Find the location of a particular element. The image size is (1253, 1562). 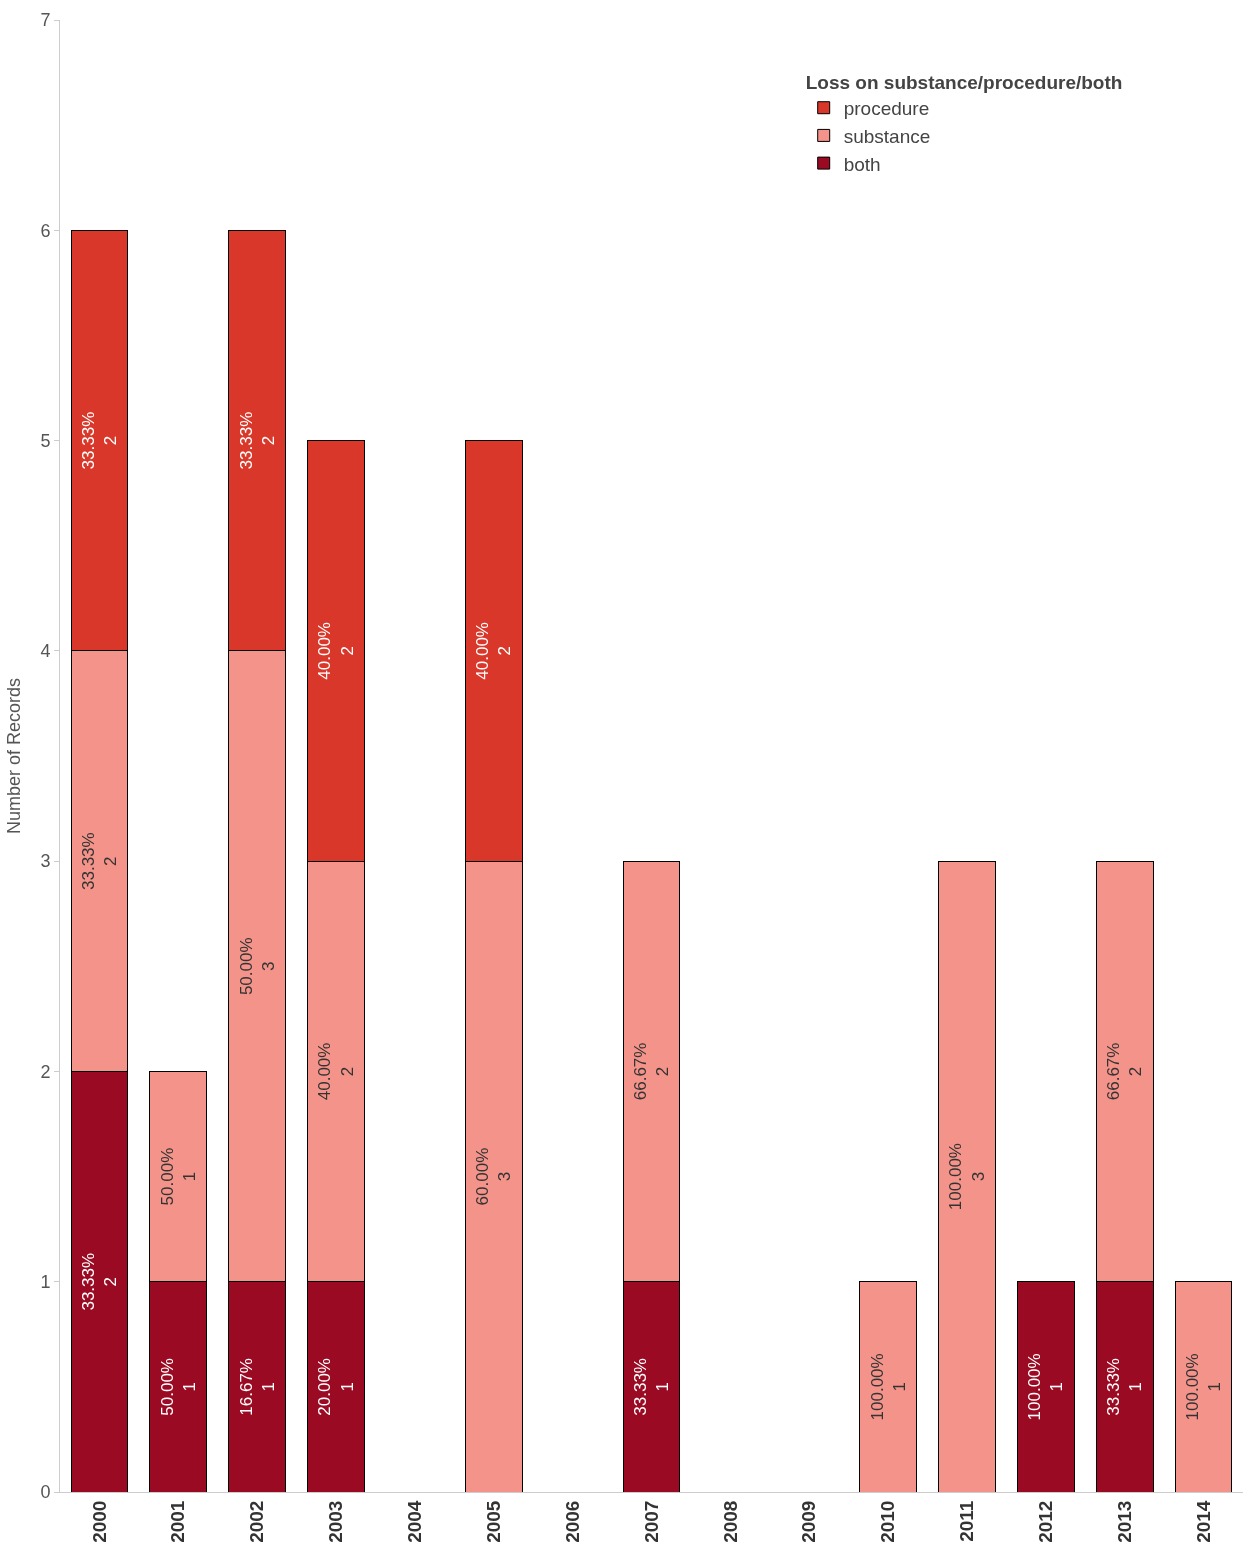

x-tick-label: 2011 is located at coordinates (967, 1521).